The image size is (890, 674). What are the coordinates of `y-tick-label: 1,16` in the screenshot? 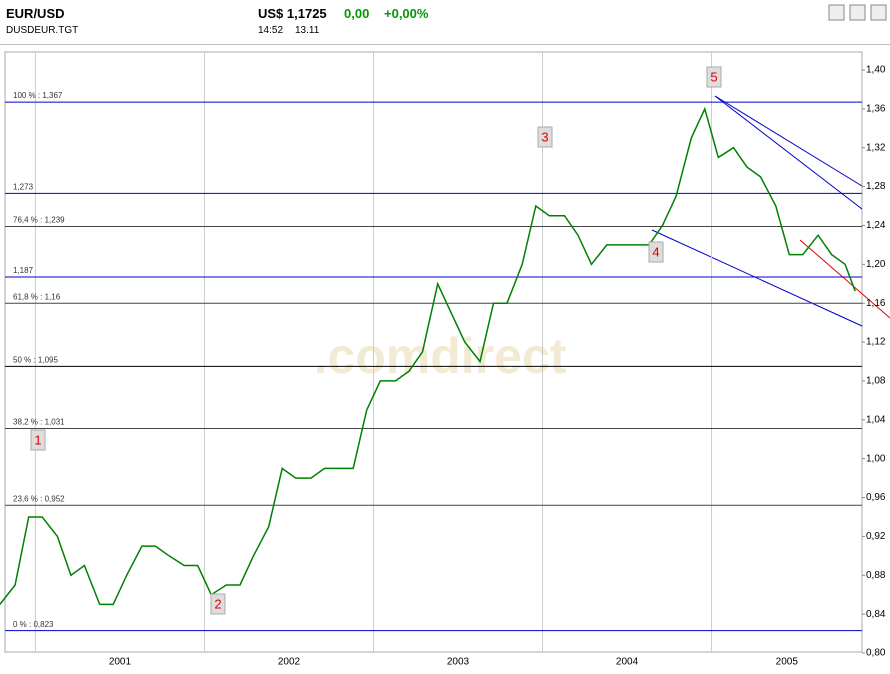 It's located at (876, 303).